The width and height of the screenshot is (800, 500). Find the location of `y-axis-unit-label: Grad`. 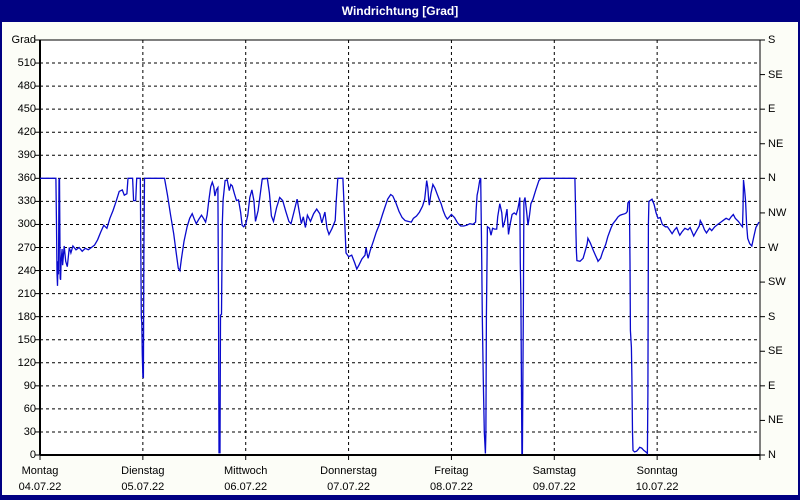

y-axis-unit-label: Grad is located at coordinates (23, 40).